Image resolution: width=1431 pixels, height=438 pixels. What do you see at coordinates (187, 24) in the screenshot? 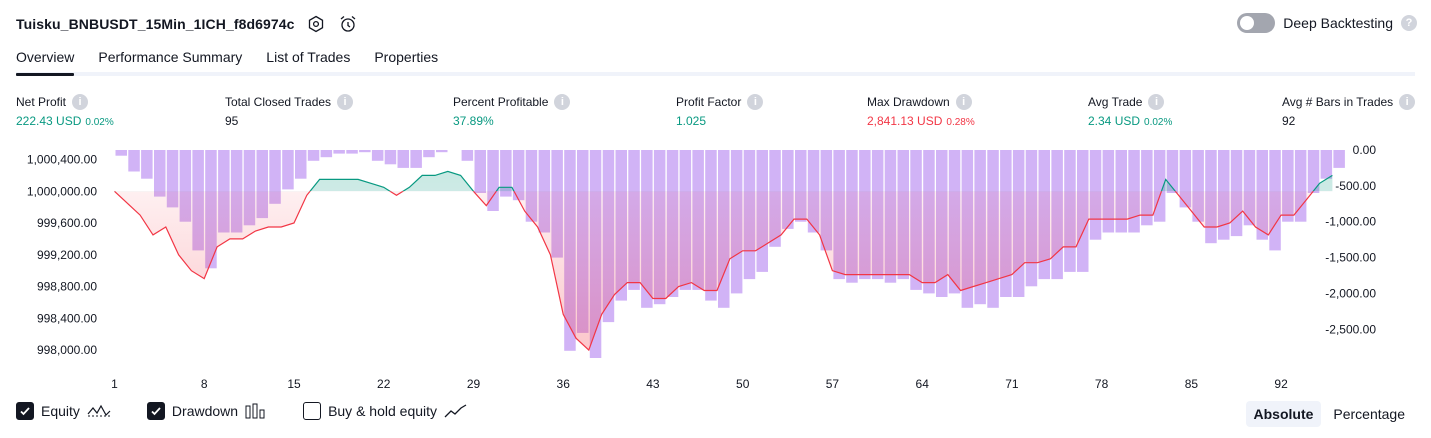
I see `strategy-header: Tuisku_BNBUSDT_15Min_1ICH_f8d6974c` at bounding box center [187, 24].